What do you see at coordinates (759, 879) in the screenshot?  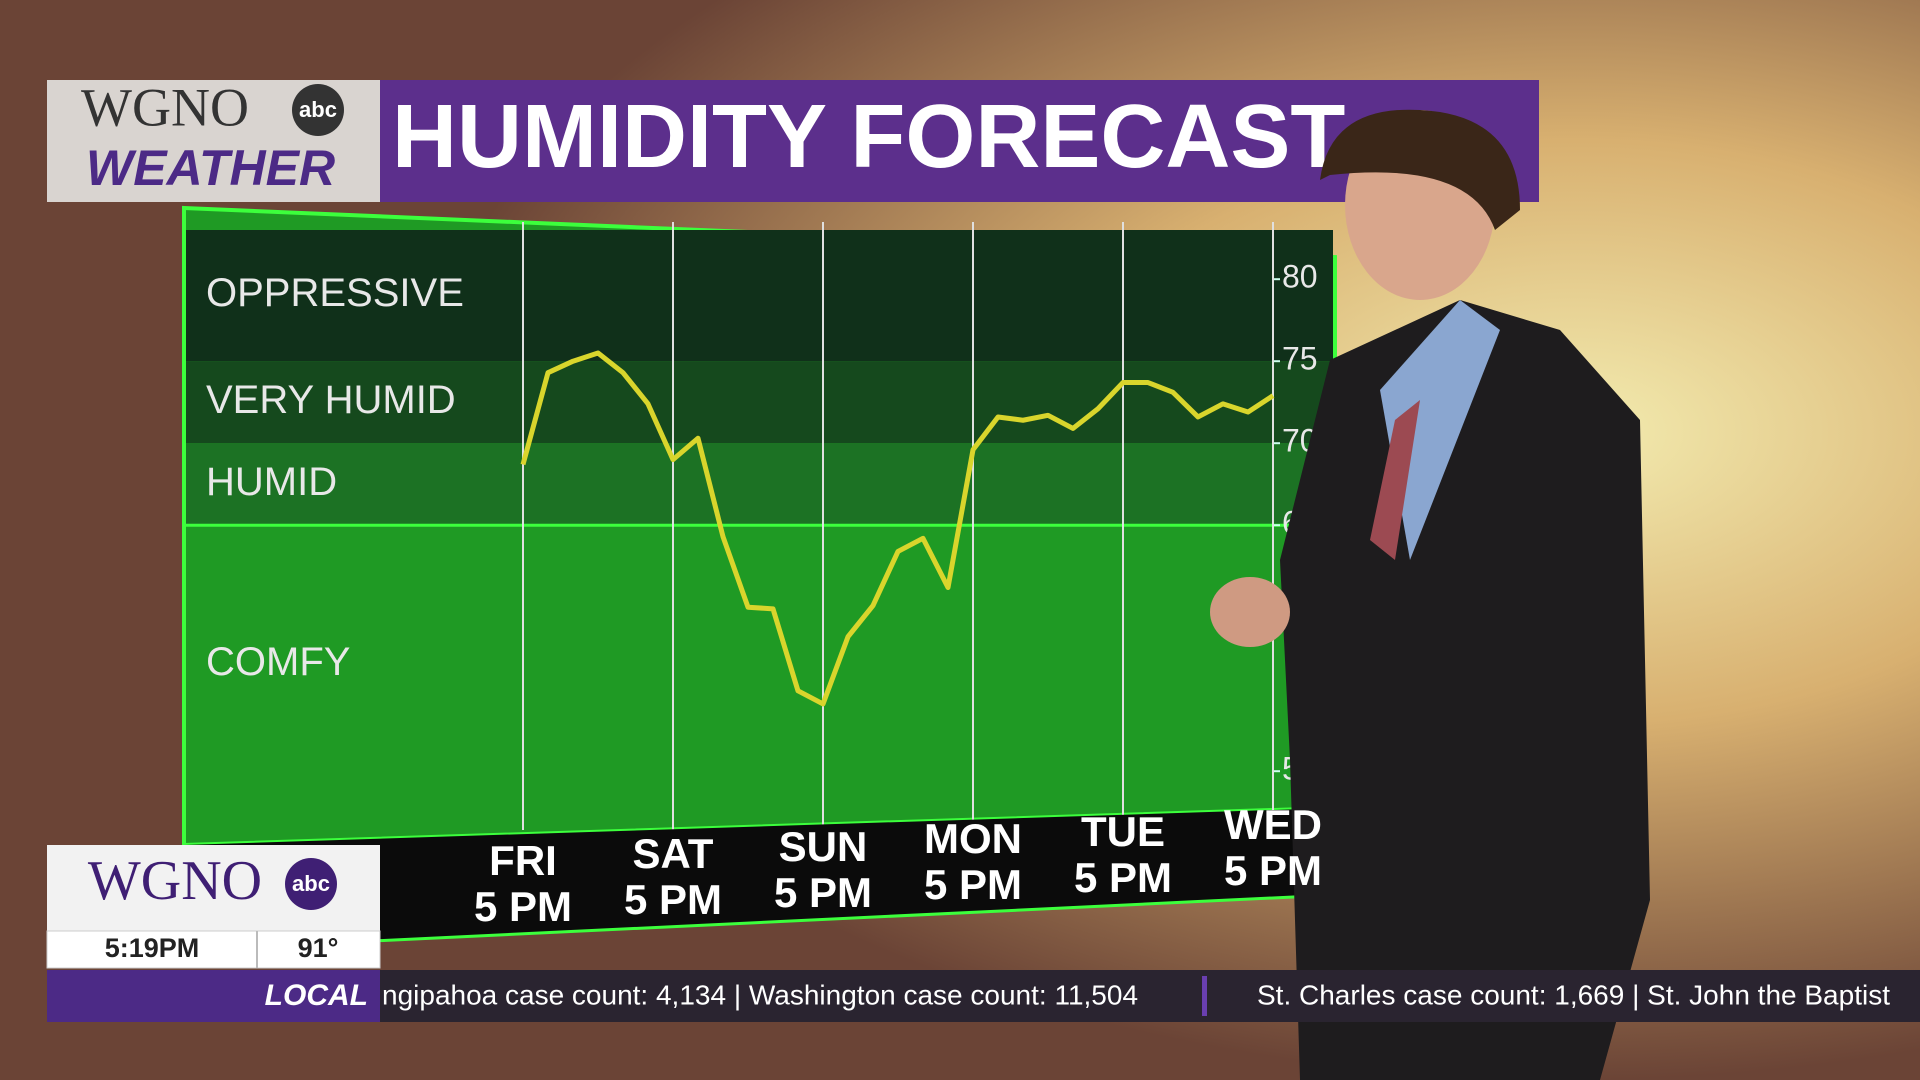 I see `x-axis-strip` at bounding box center [759, 879].